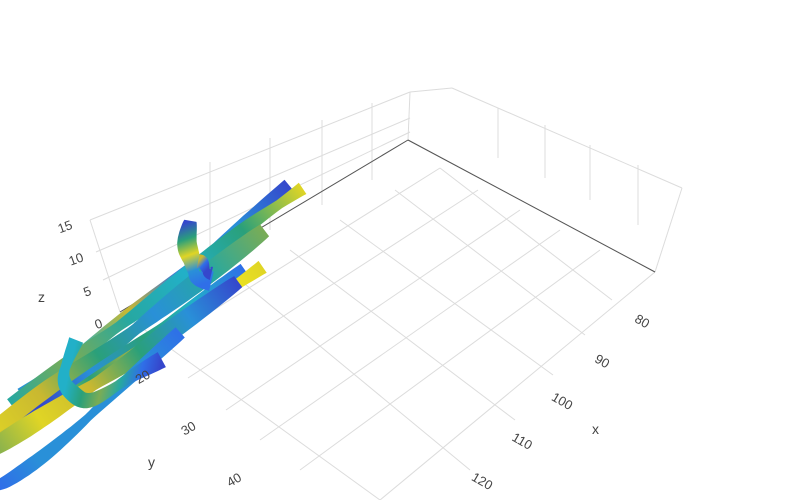  I want to click on x-axis: 80 90 100 110 120, so click(560, 402).